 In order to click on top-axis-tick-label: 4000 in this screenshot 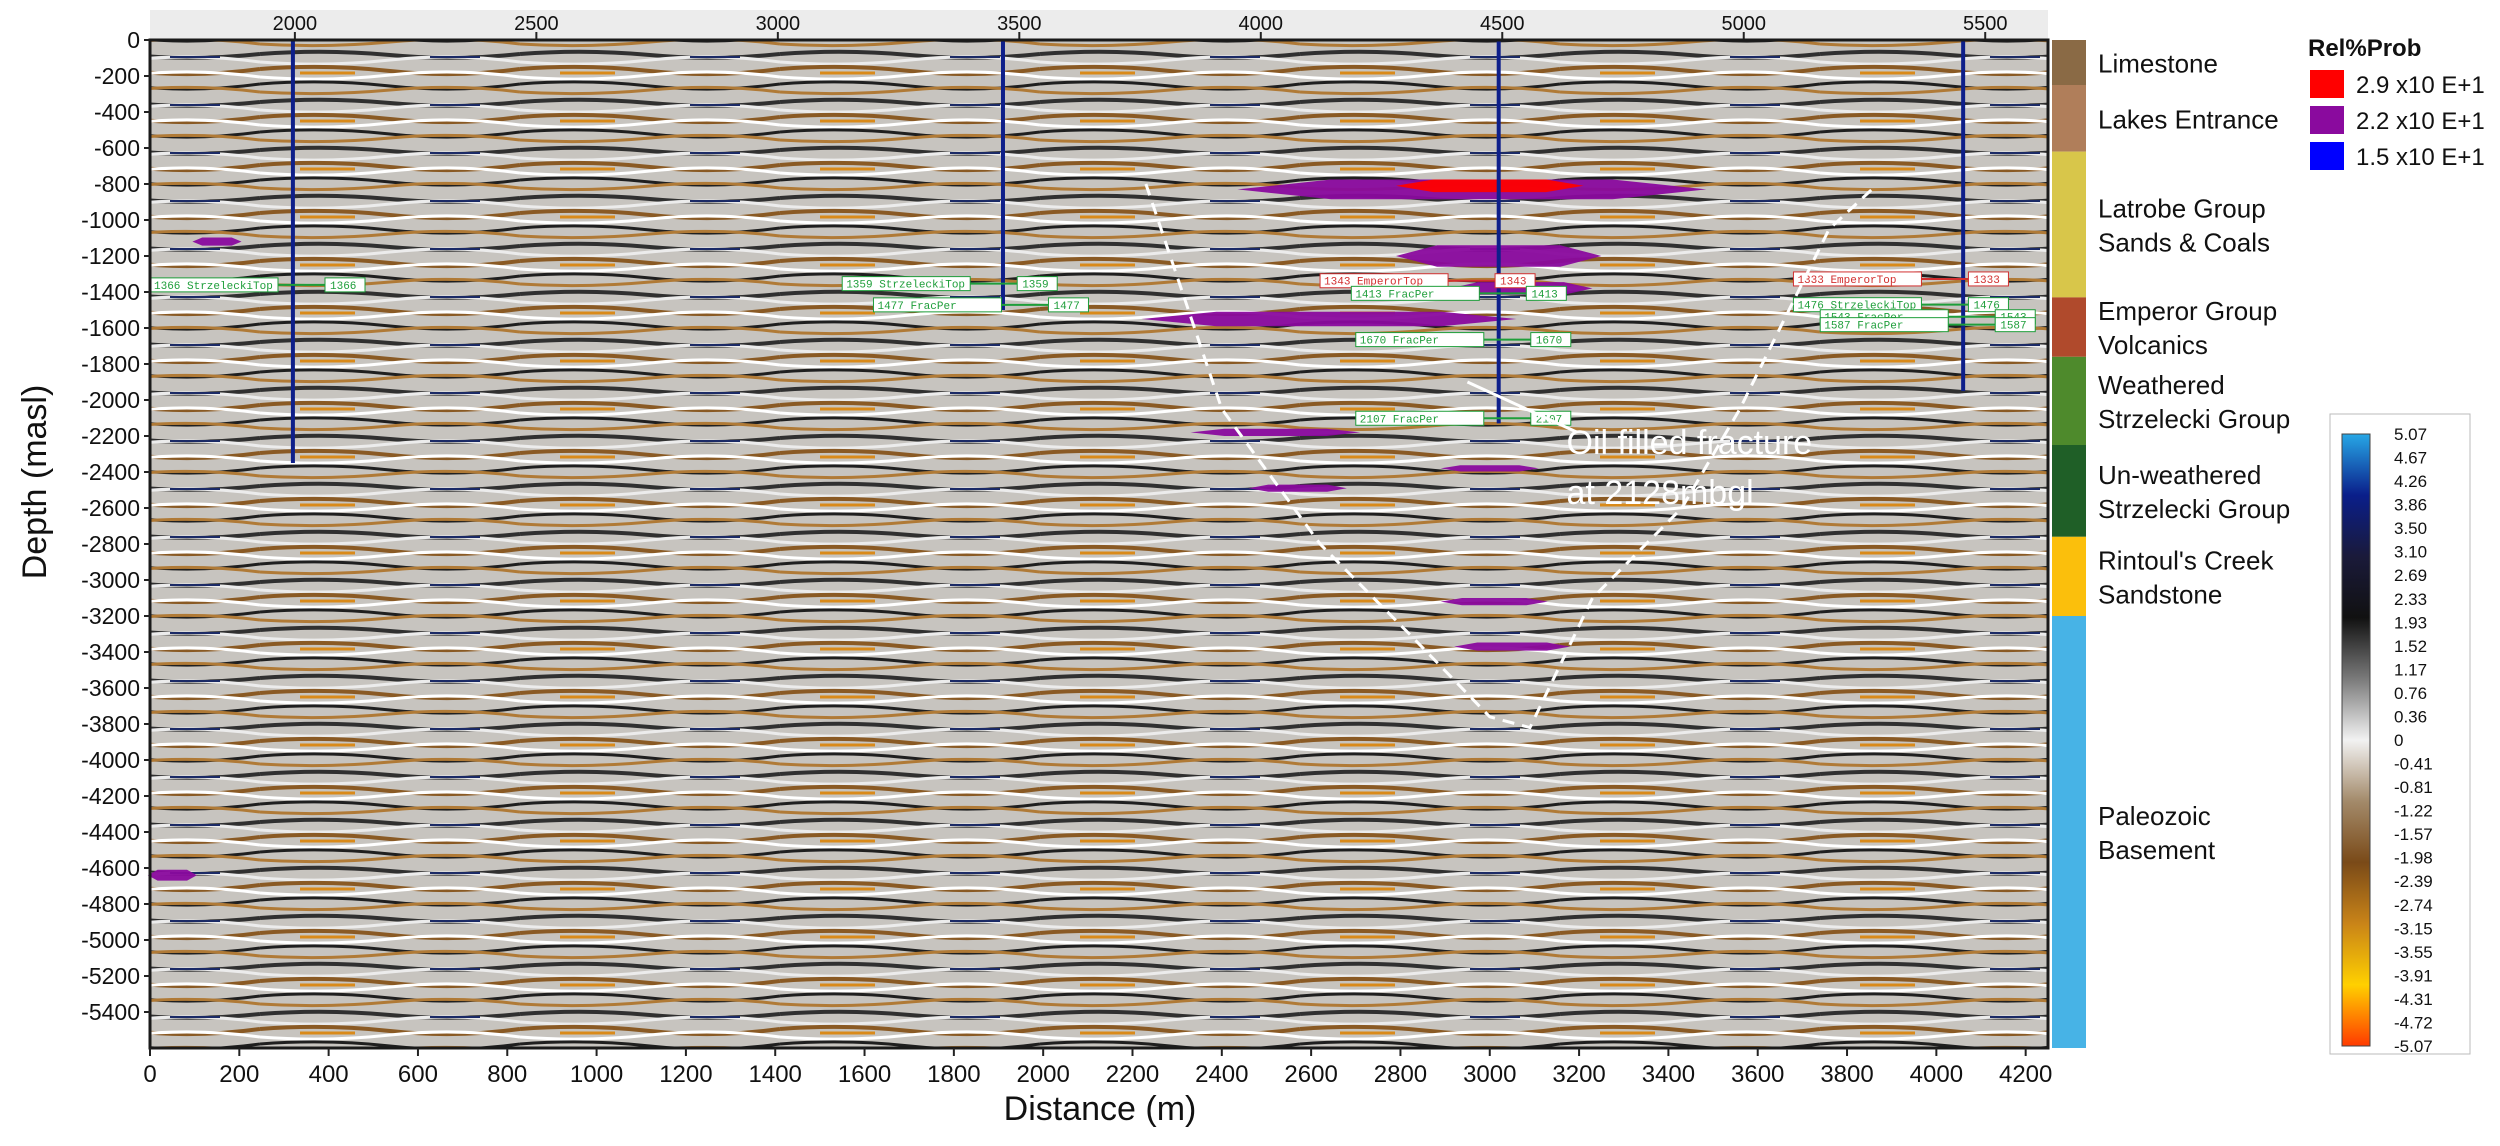, I will do `click(1261, 24)`.